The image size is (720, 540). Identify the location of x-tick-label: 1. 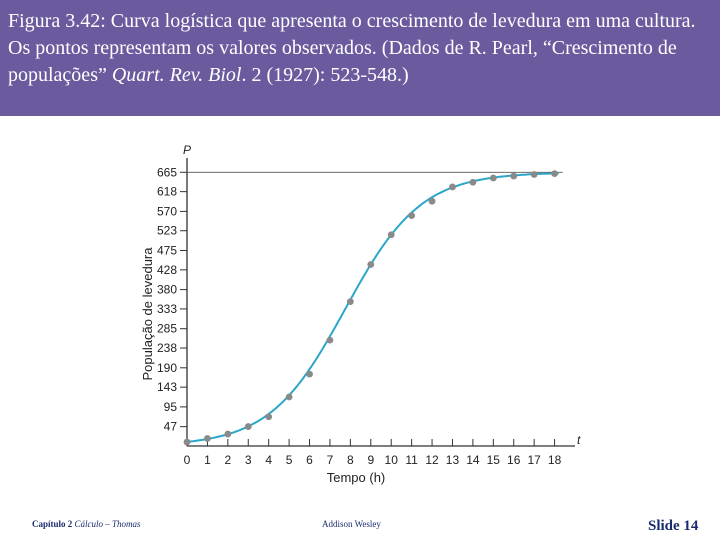
(207, 460).